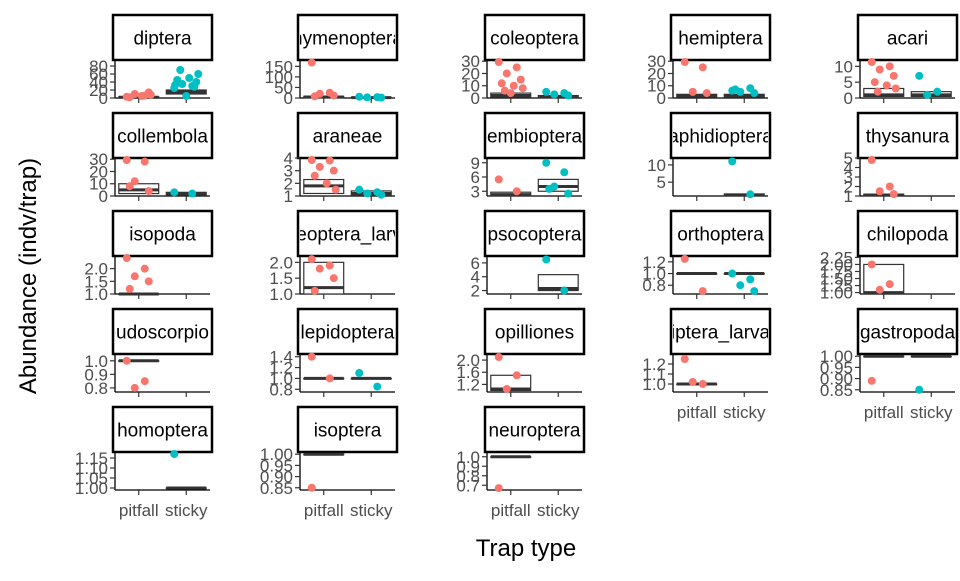 This screenshot has width=960, height=581. What do you see at coordinates (144, 462) in the screenshot?
I see `facet-panel: homoptera 1.001.051.101.15 pitfall sticky` at bounding box center [144, 462].